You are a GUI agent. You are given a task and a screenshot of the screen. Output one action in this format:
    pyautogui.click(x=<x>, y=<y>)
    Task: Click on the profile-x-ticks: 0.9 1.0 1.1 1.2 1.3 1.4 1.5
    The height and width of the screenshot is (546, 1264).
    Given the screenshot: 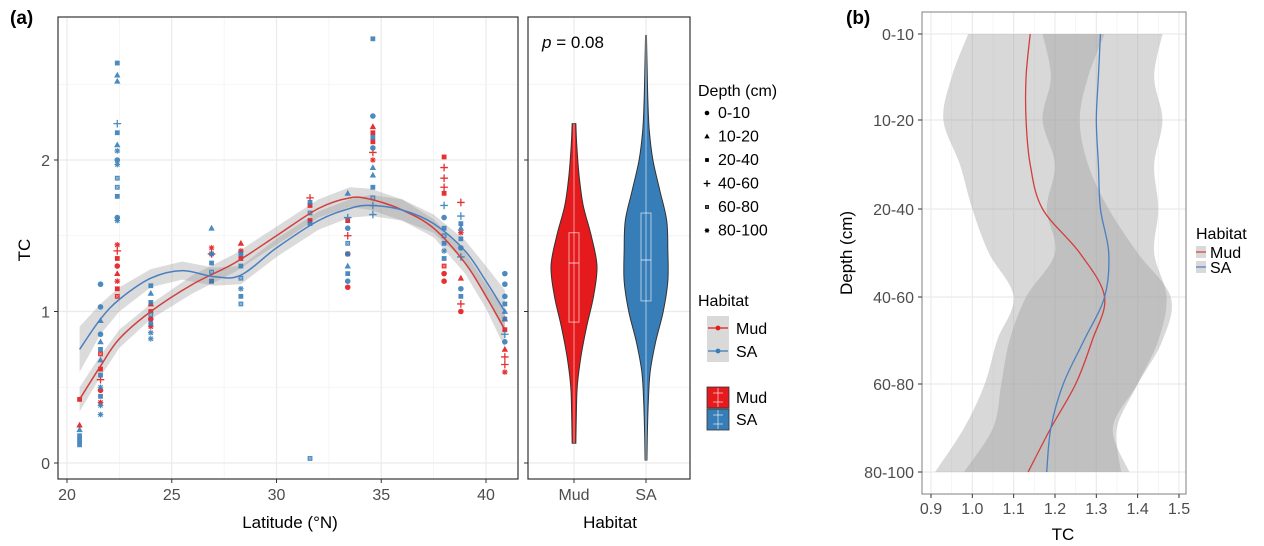 What is the action you would take?
    pyautogui.click(x=1055, y=506)
    